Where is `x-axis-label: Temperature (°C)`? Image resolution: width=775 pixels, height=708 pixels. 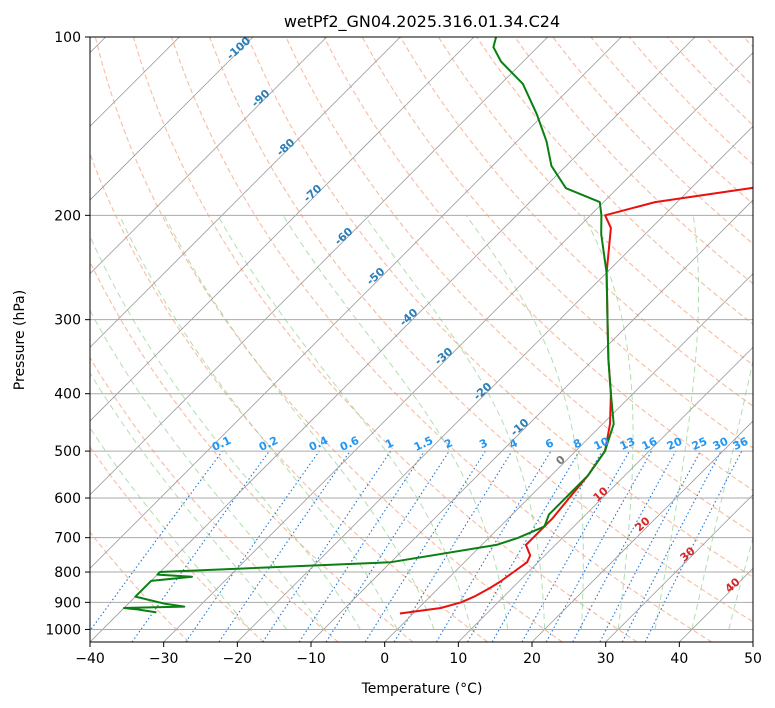 x-axis-label: Temperature (°C) is located at coordinates (422, 689).